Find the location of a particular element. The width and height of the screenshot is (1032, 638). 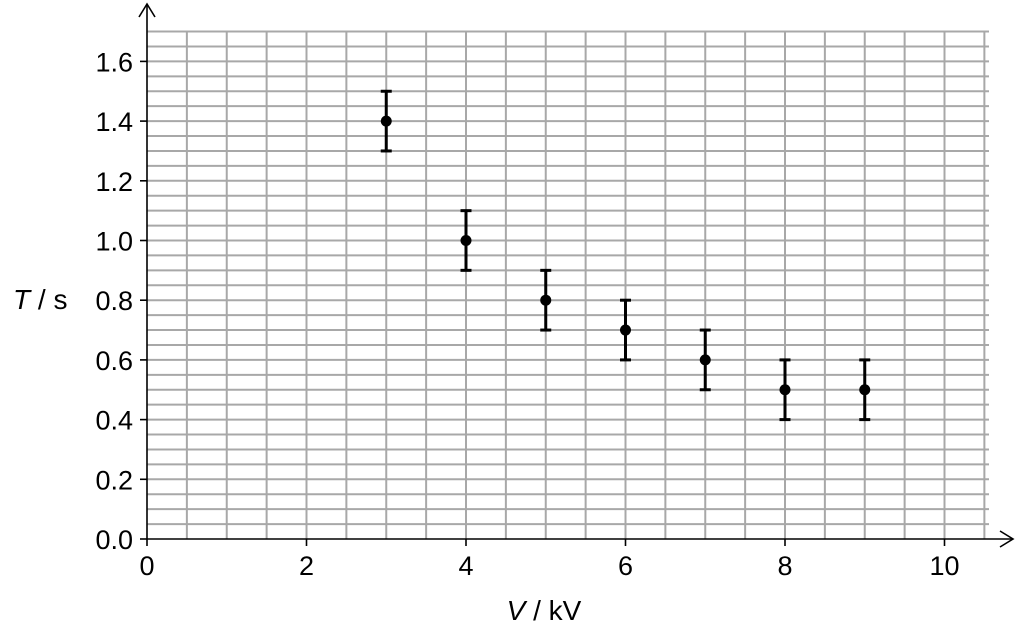

y-tick-label: 0.8 is located at coordinates (114, 301).